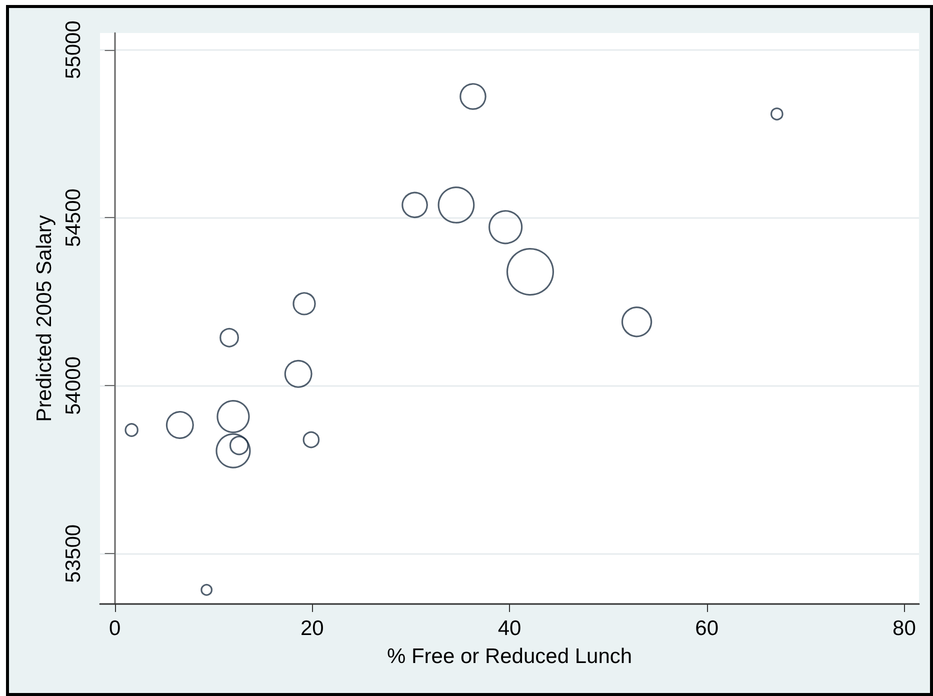  What do you see at coordinates (44, 318) in the screenshot?
I see `y-axis-title: Predicted 2005 Salary` at bounding box center [44, 318].